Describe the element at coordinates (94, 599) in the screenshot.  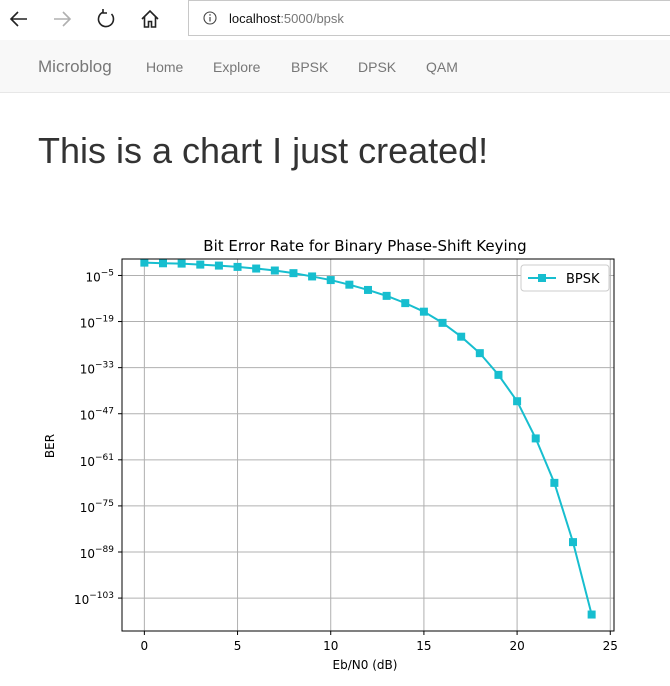
I see `y-tick-label: 10−103` at that location.